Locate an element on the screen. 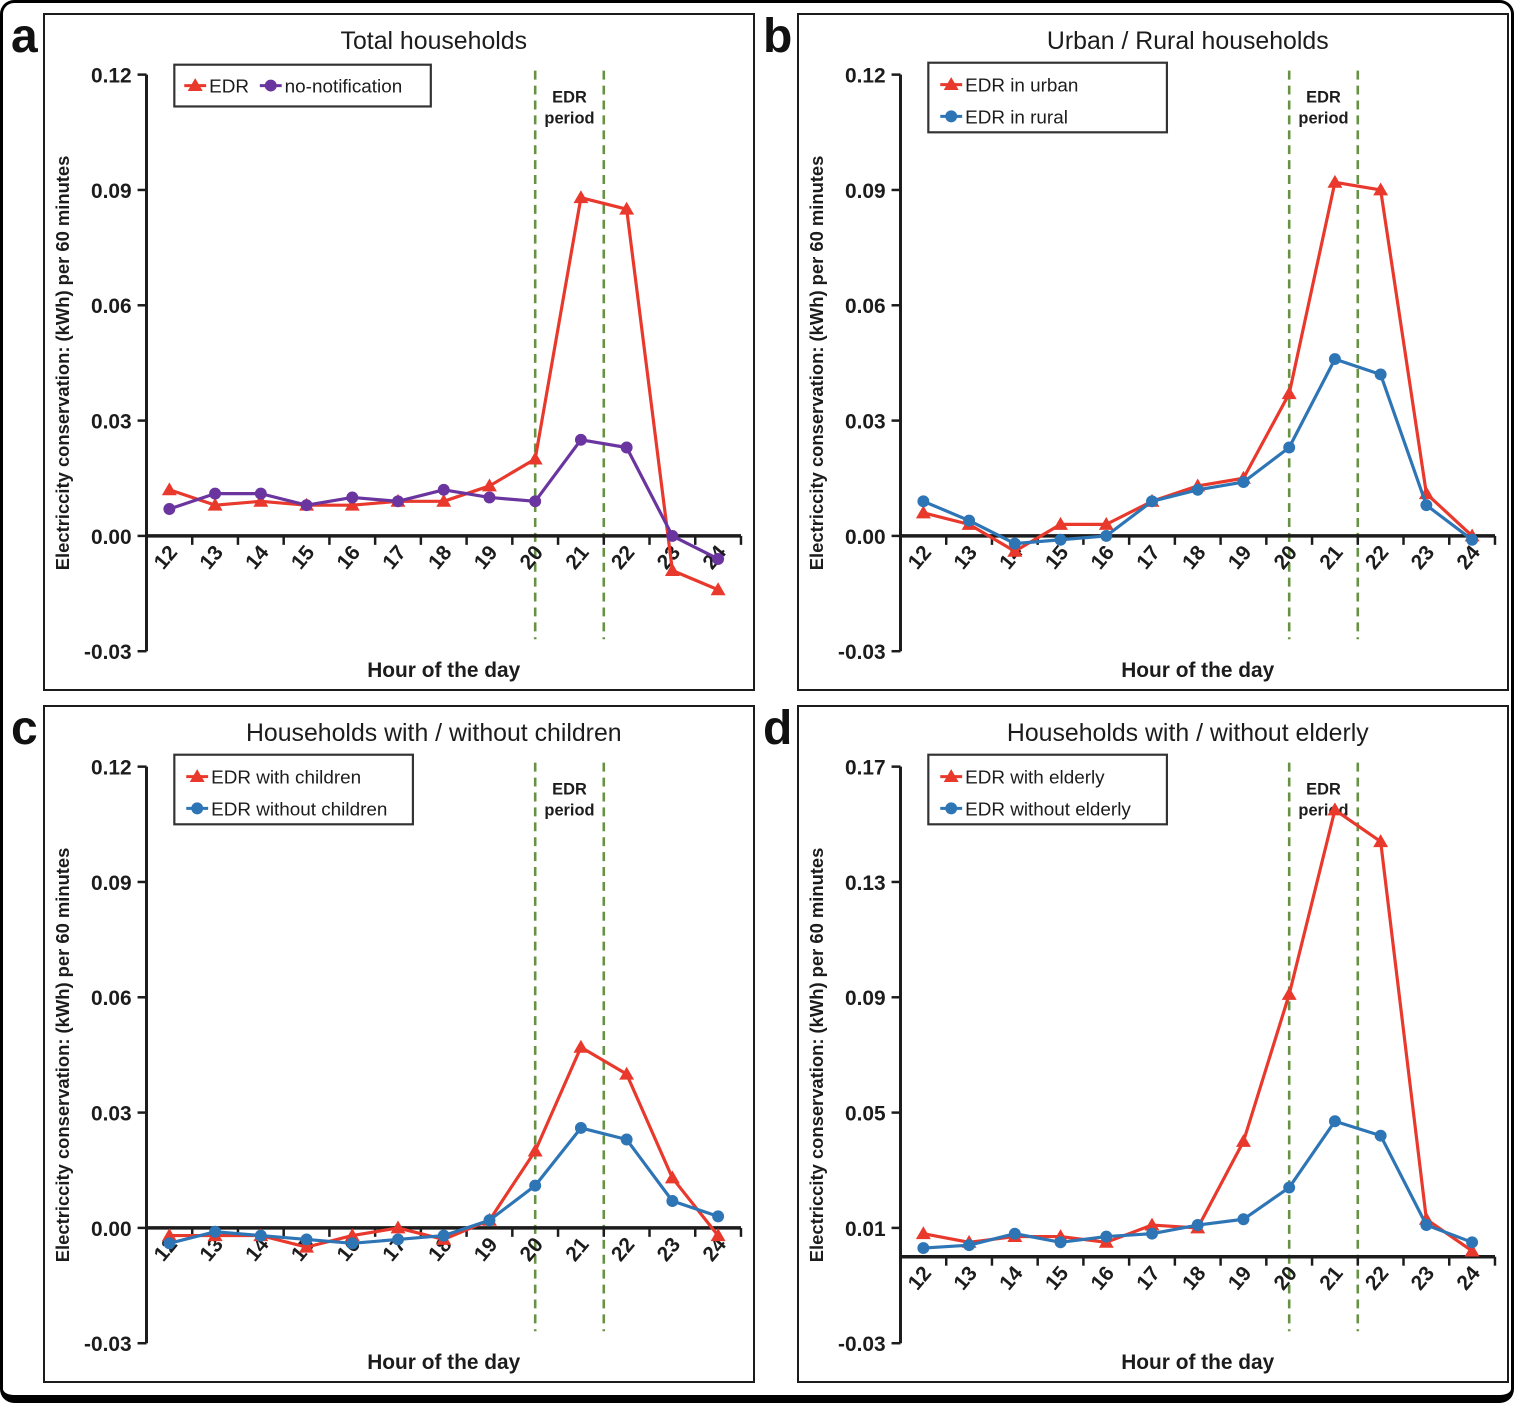 Image resolution: width=1514 pixels, height=1403 pixels. legend-label: EDR without children is located at coordinates (299, 809).